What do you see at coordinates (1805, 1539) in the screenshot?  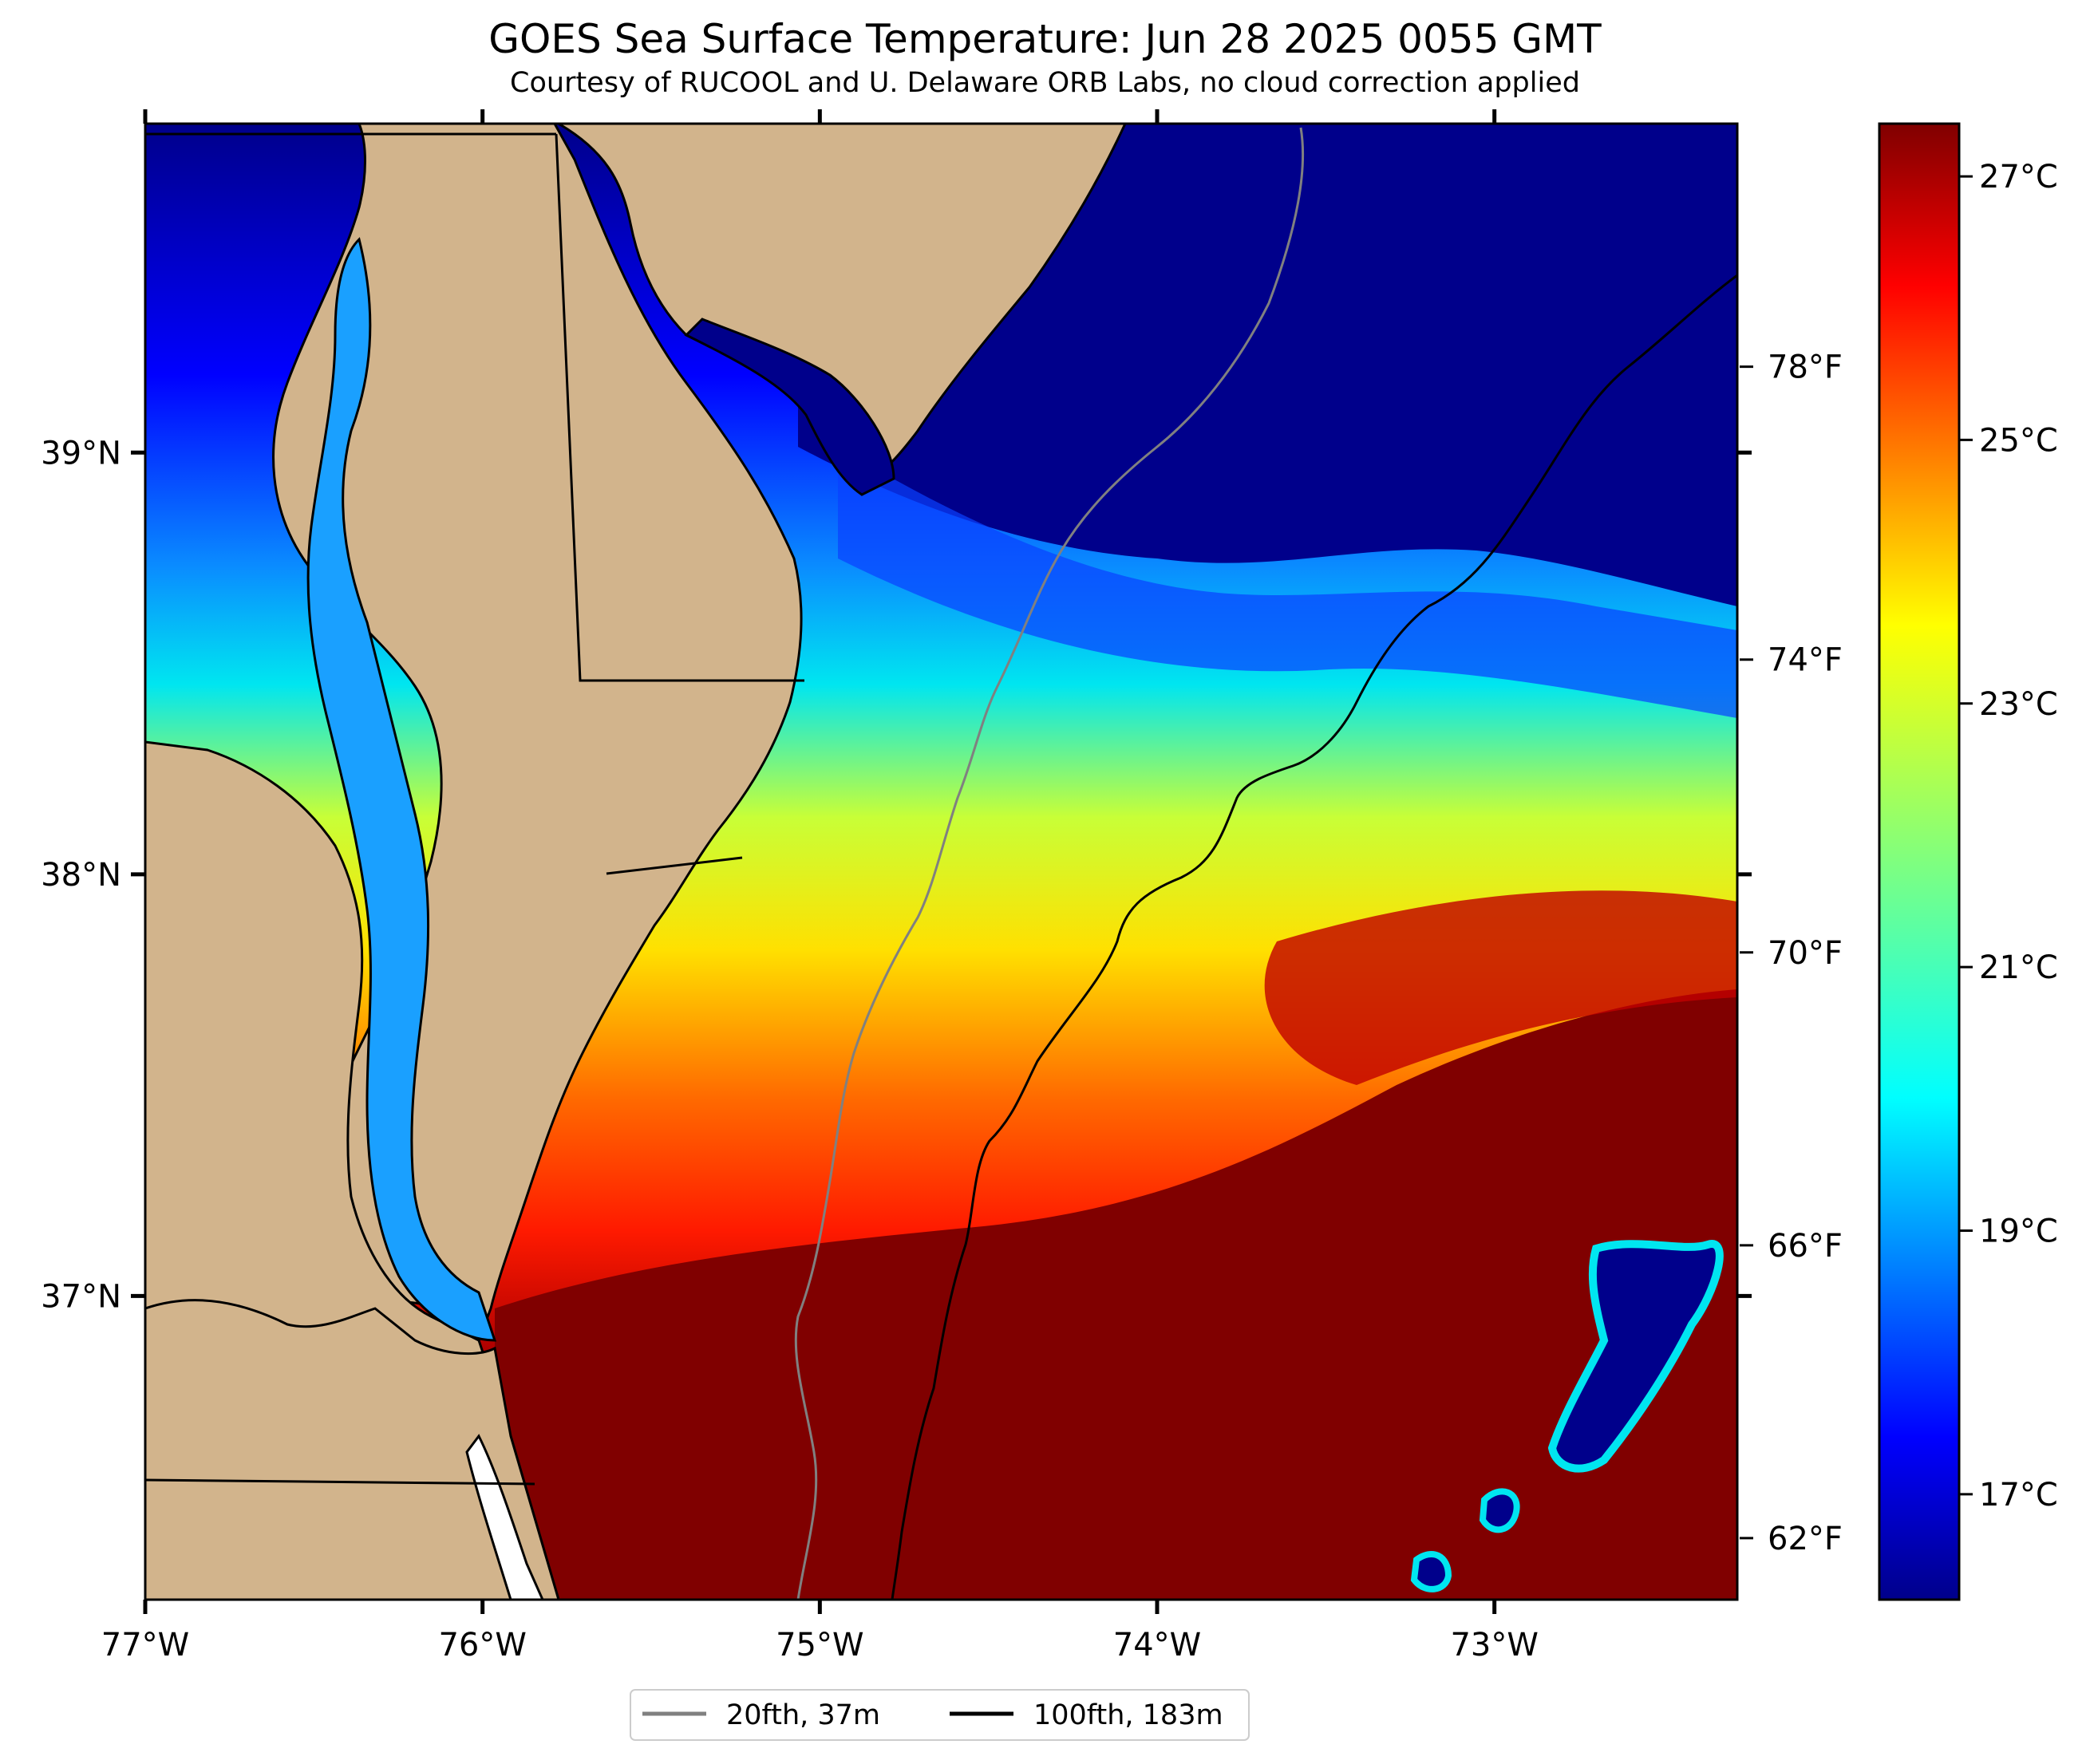 I see `colorbar-f-label: 62°F` at bounding box center [1805, 1539].